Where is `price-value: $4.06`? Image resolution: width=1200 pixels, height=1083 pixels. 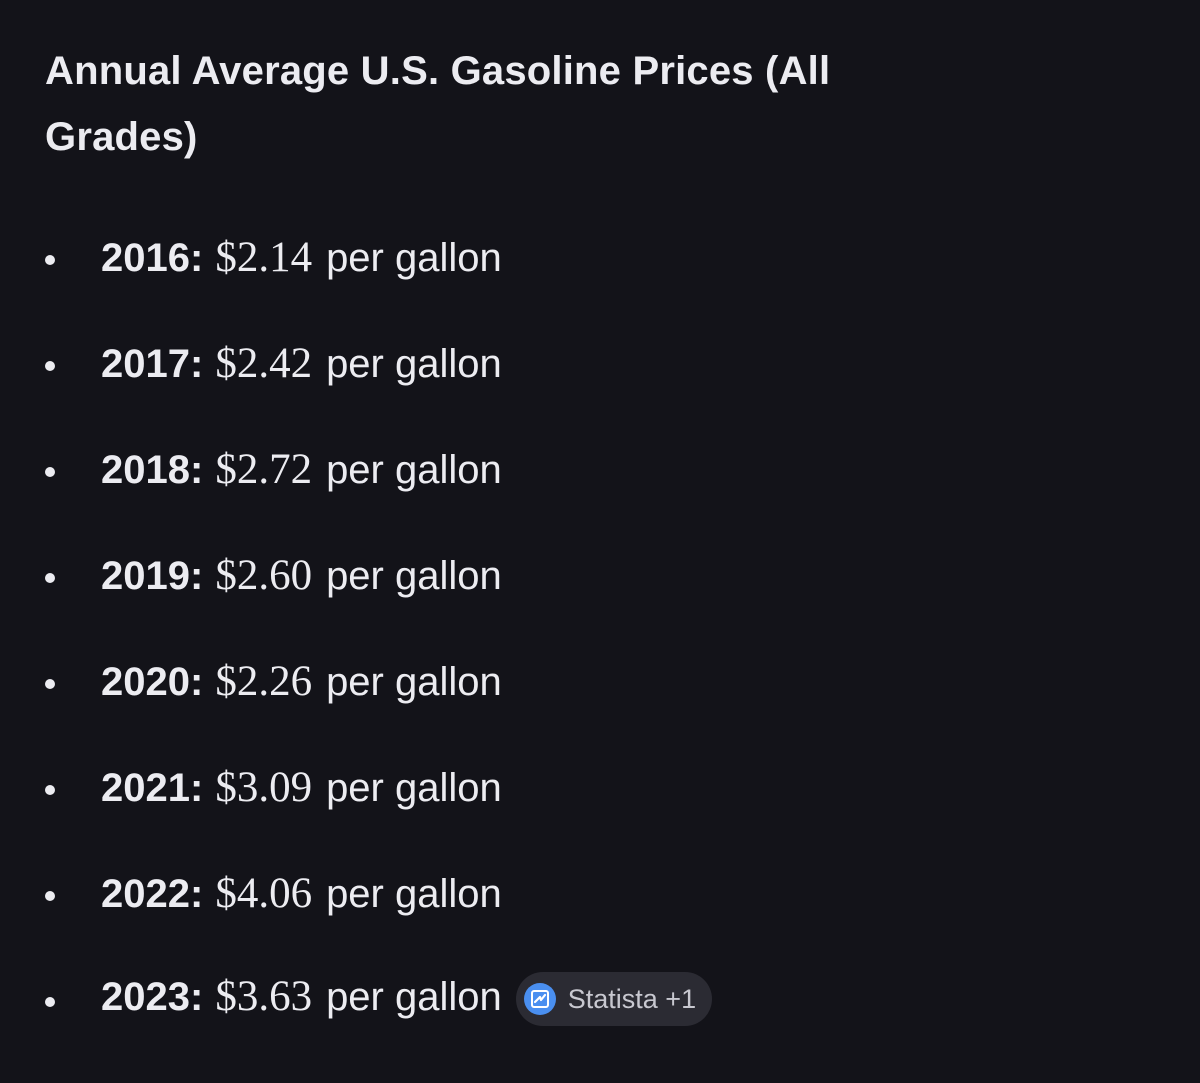 price-value: $4.06 is located at coordinates (264, 893).